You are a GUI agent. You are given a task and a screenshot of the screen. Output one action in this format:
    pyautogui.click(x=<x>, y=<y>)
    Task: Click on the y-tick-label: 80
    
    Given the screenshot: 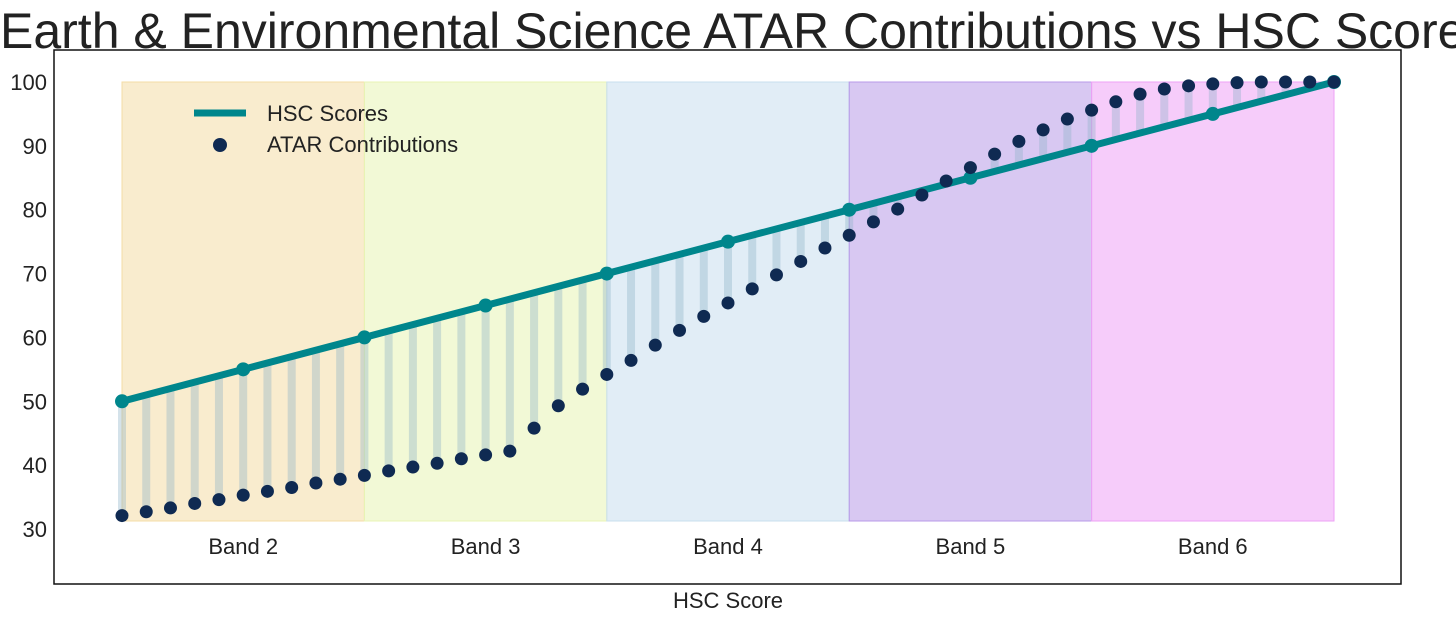 What is the action you would take?
    pyautogui.click(x=35, y=210)
    